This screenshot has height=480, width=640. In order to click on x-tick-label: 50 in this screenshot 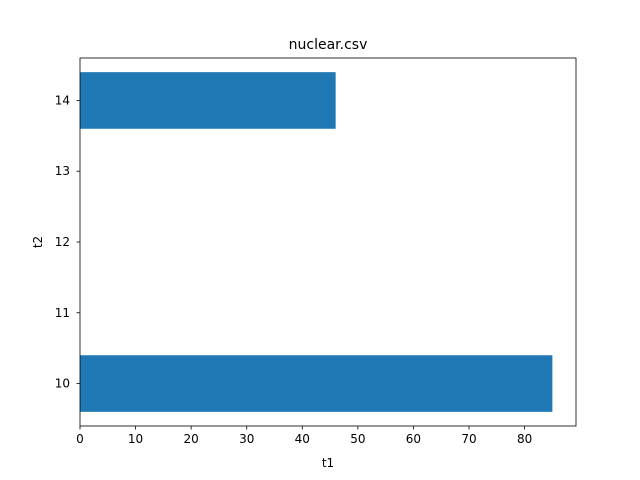, I will do `click(357, 439)`.